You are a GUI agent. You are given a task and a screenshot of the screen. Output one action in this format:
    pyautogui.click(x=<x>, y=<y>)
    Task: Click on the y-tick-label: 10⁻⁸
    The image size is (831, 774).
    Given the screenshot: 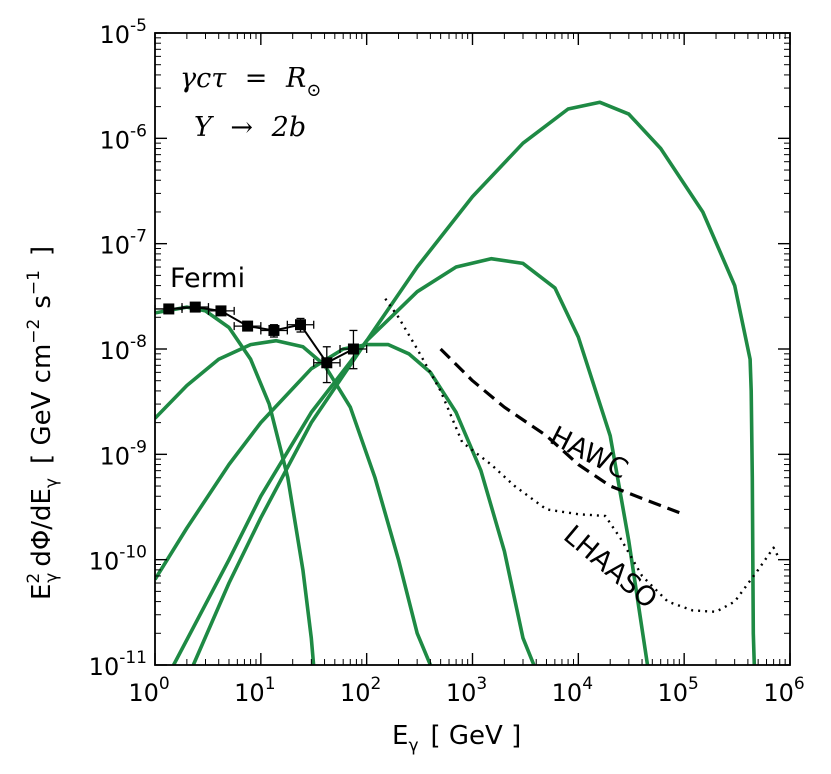 What is the action you would take?
    pyautogui.click(x=124, y=348)
    